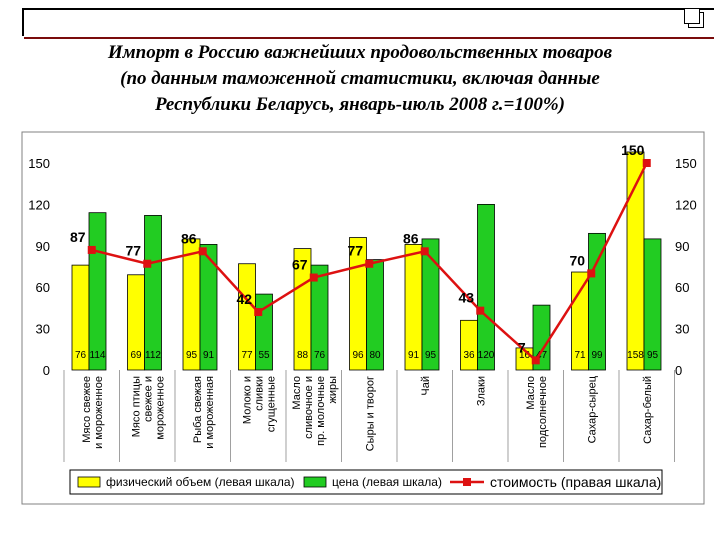 This screenshot has height=540, width=720. I want to click on bar-label-volume: 71, so click(580, 355).